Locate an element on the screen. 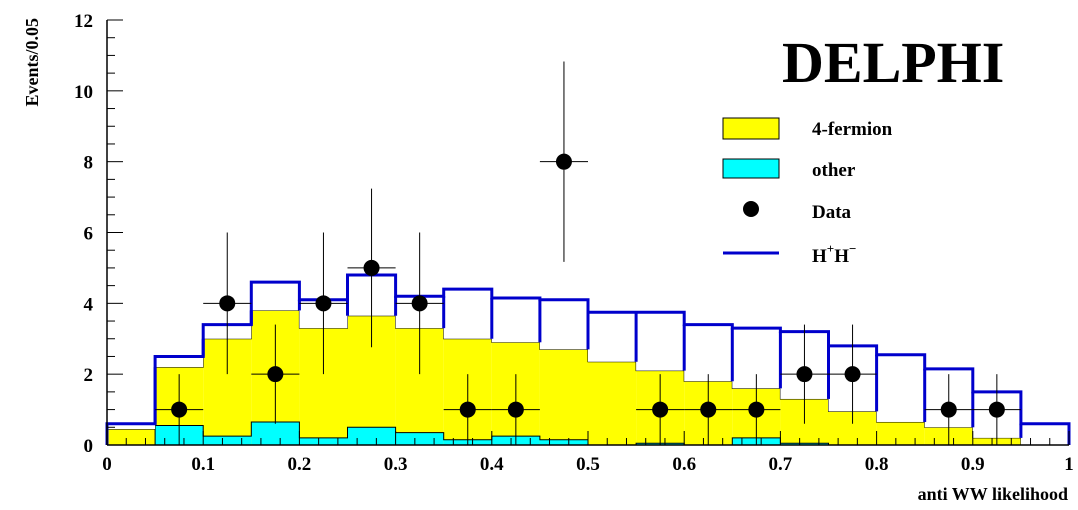  y-tick-label: 0 is located at coordinates (89, 446).